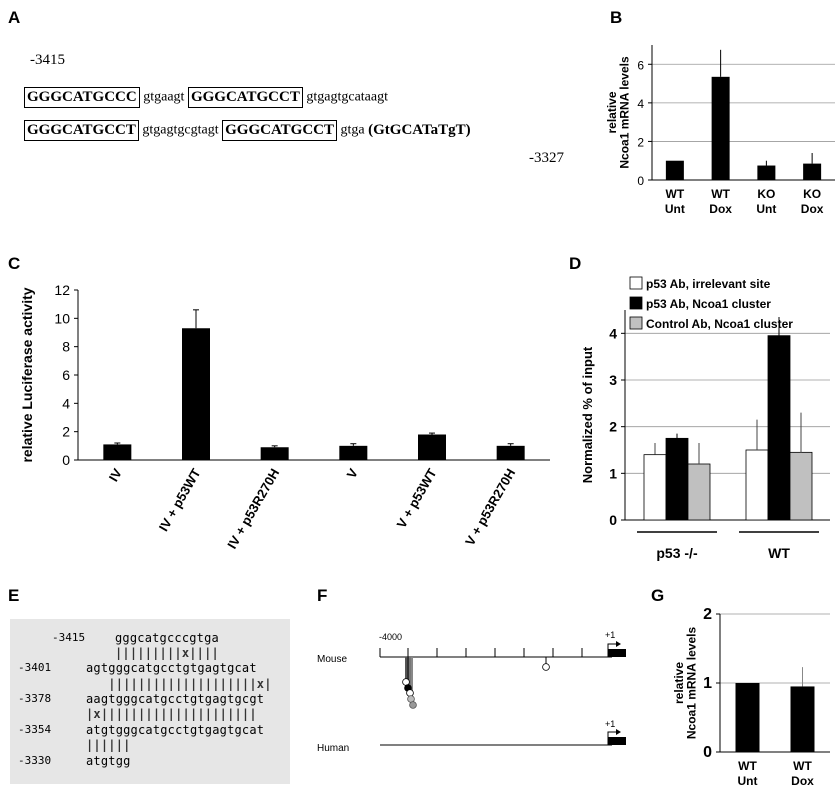  Describe the element at coordinates (167, 638) in the screenshot. I see `alignment-sequence: gggcatgcccgtga` at that location.